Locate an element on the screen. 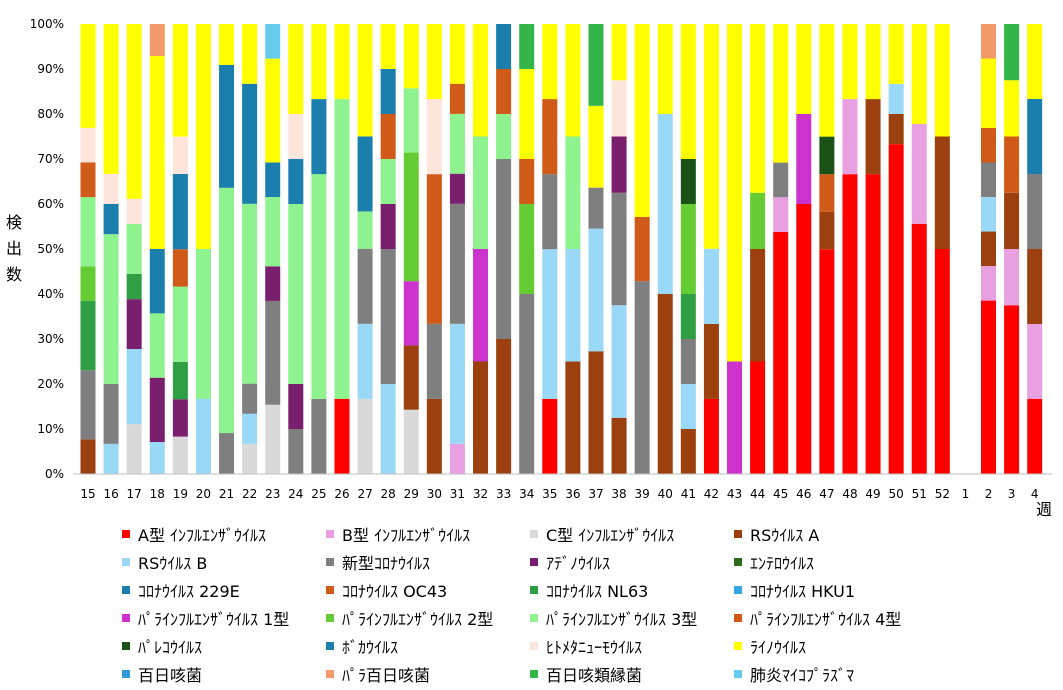 This screenshot has height=690, width=1063. legend-label: ﾋﾄﾒﾀﾆｭｰﾓｳｲﾙｽ is located at coordinates (594, 647).